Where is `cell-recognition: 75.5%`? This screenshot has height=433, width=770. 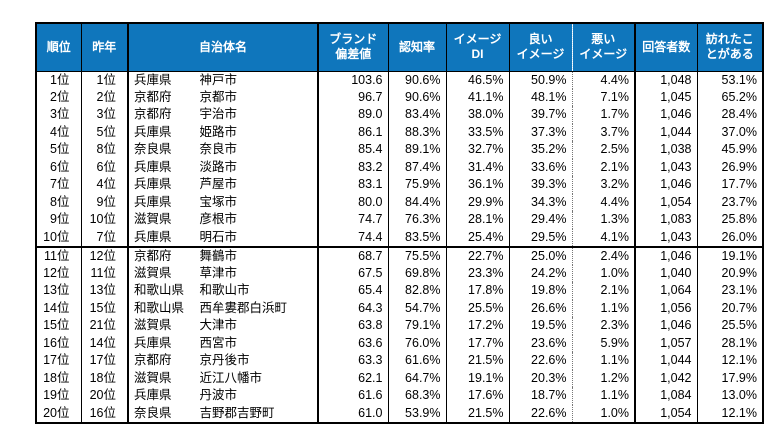 cell-recognition: 75.5% is located at coordinates (417, 255).